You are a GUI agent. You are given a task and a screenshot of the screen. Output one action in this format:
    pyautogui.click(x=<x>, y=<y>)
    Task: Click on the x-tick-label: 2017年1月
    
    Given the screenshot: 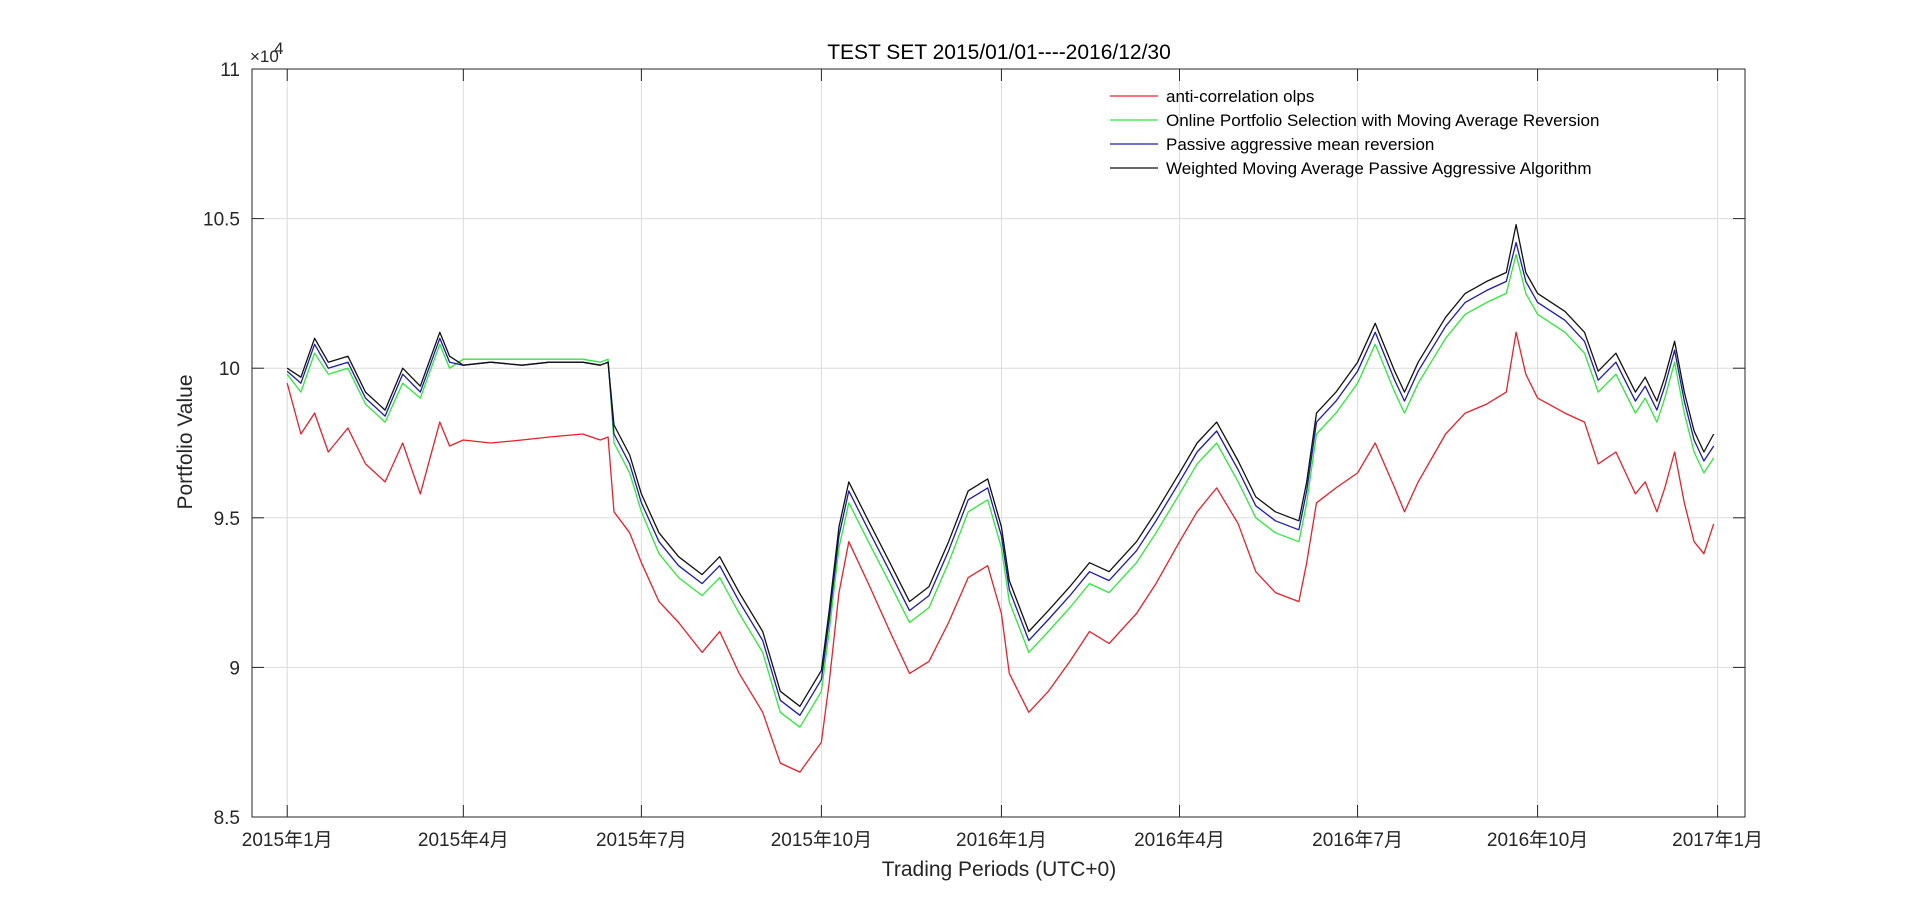 What is the action you would take?
    pyautogui.click(x=1717, y=840)
    